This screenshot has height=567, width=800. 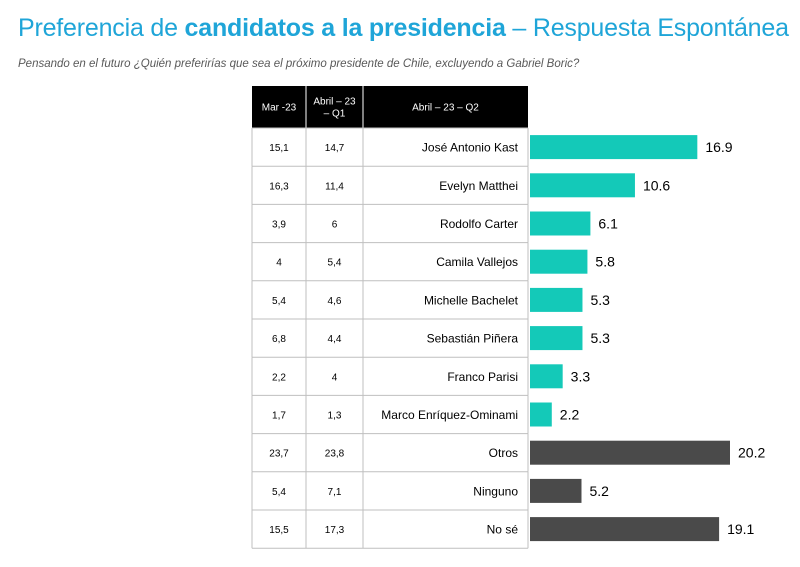 I want to click on bar-value-label: 2.2, so click(x=570, y=415).